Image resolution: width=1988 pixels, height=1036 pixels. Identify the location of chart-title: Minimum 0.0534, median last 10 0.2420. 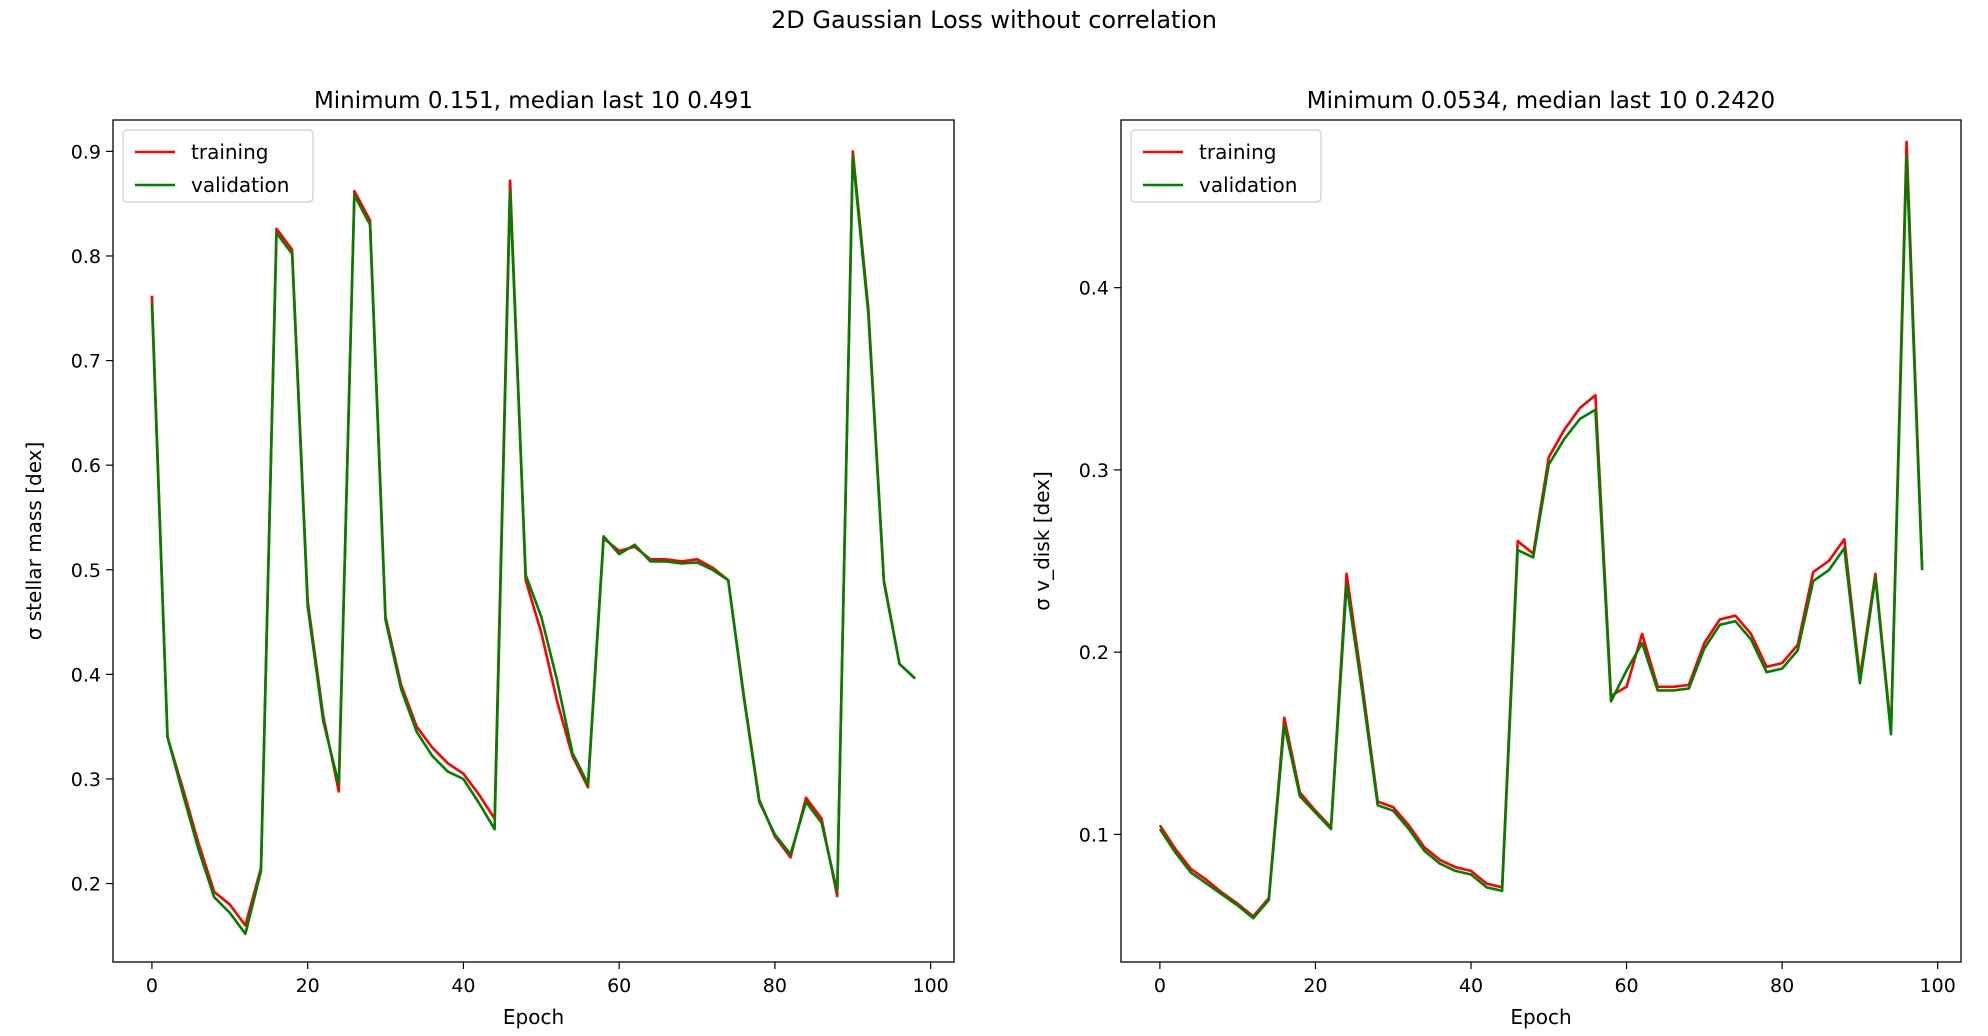
(1541, 101).